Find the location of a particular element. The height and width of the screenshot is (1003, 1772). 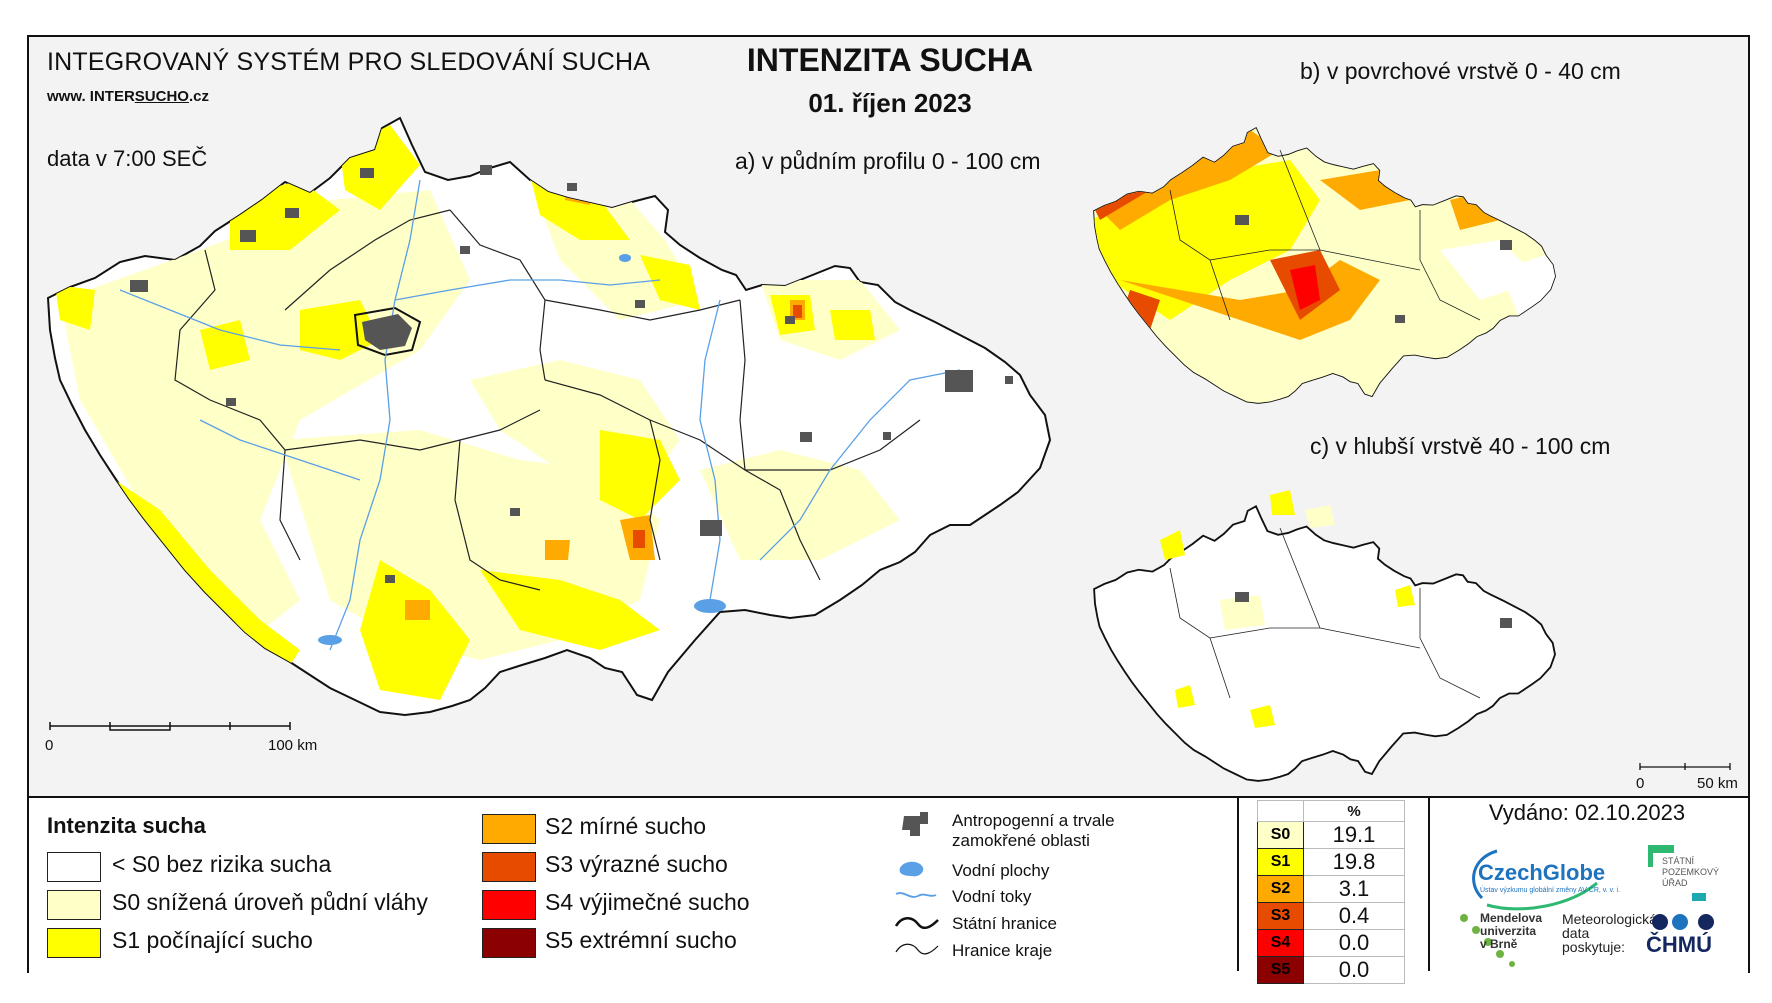

legend-label-s4: S4 výjimečné sucho is located at coordinates (647, 902).